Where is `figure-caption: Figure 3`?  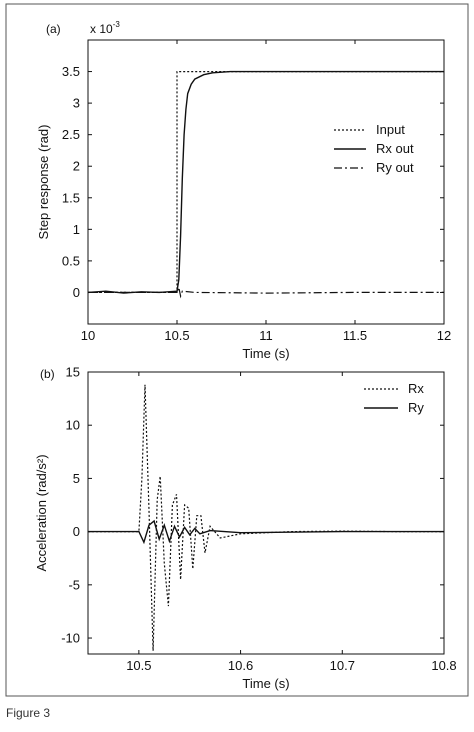 figure-caption: Figure 3 is located at coordinates (28, 713).